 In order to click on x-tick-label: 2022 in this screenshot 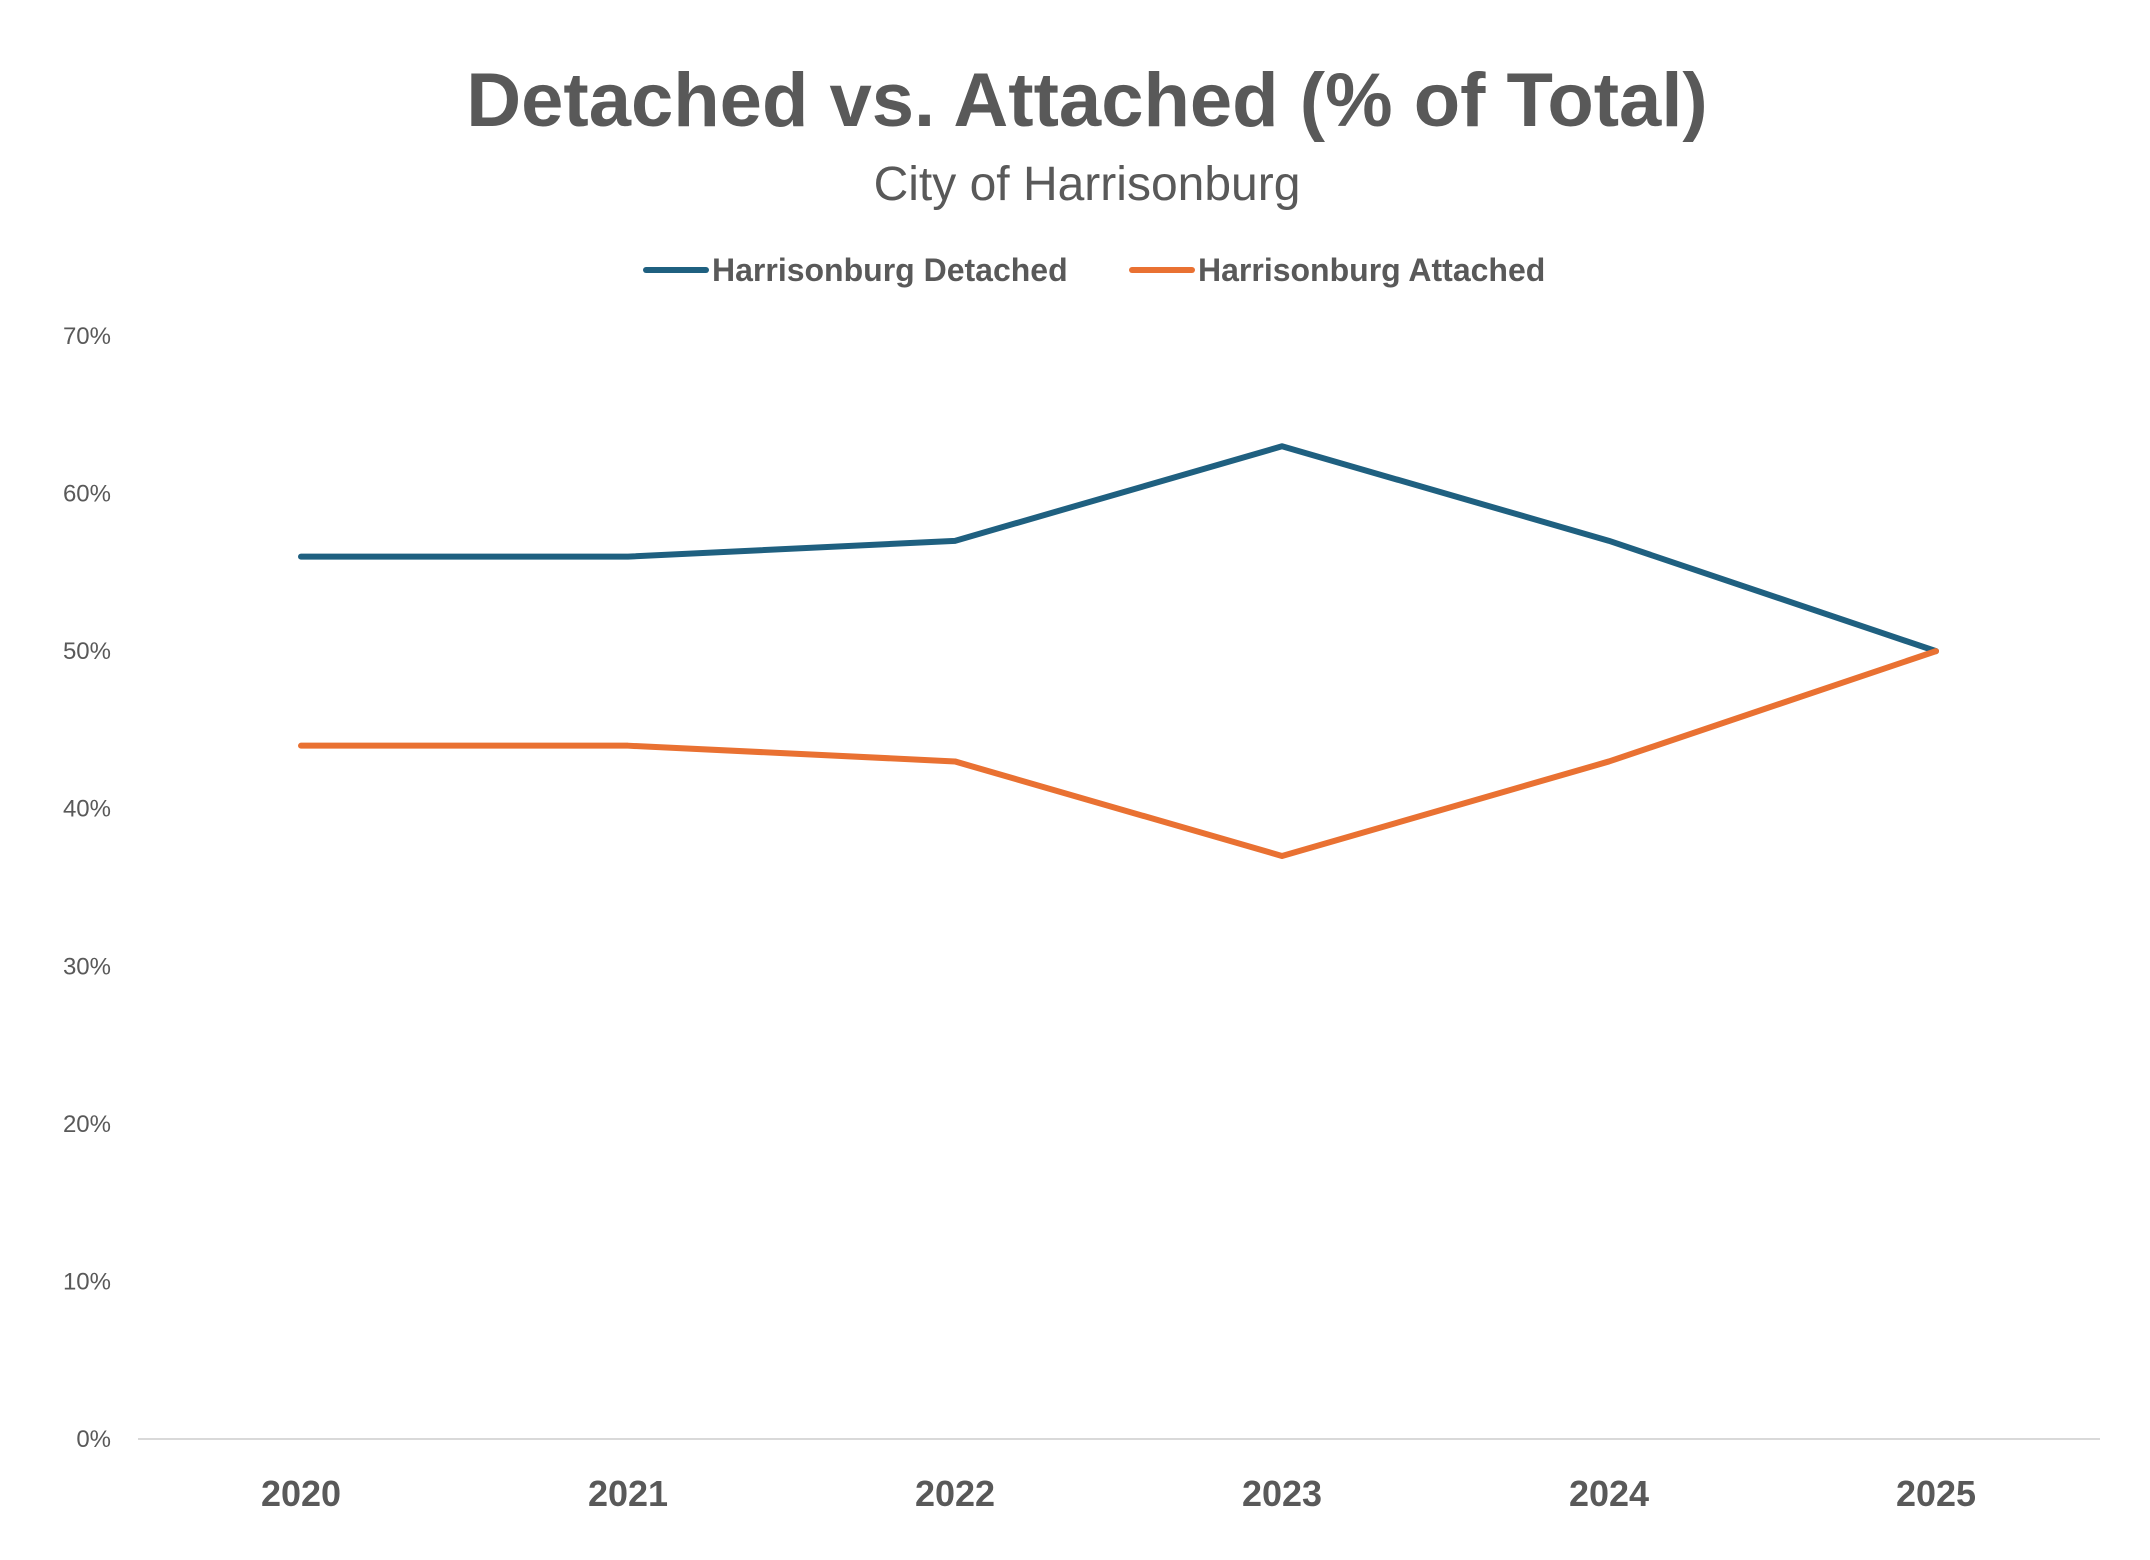, I will do `click(955, 1493)`.